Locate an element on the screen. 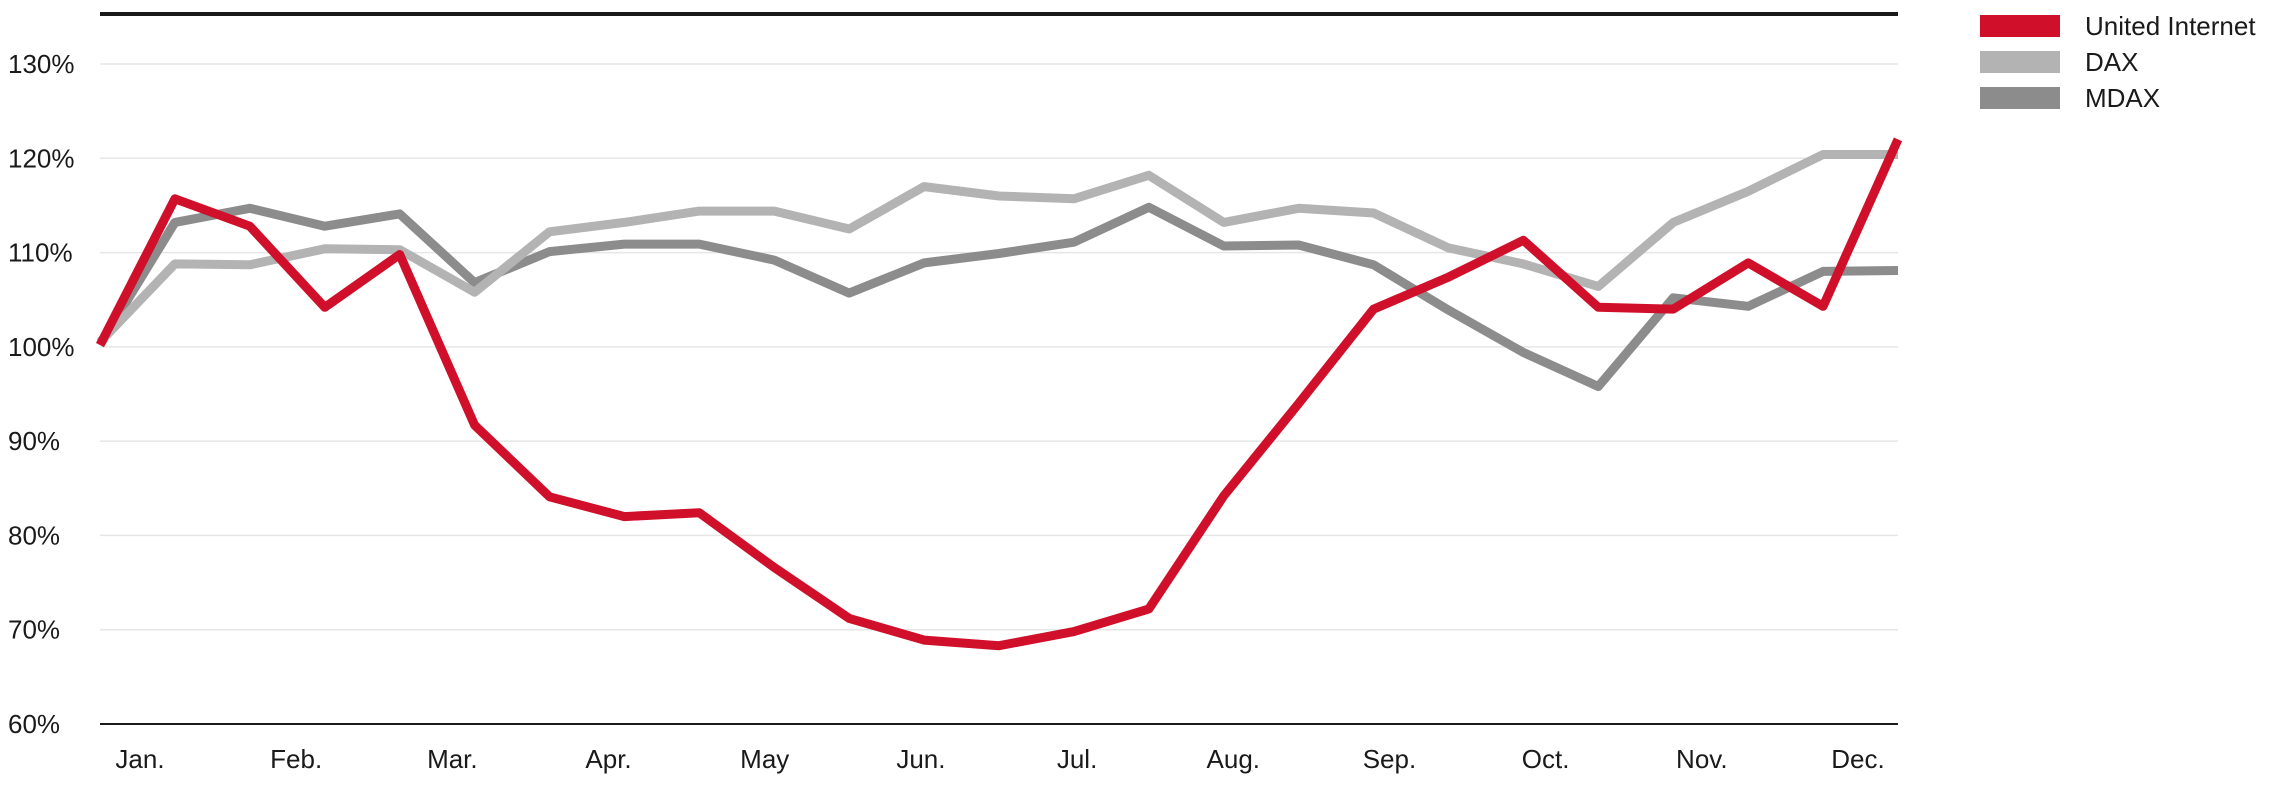 The image size is (2290, 788). x-tick-label: Sep. is located at coordinates (1390, 759).